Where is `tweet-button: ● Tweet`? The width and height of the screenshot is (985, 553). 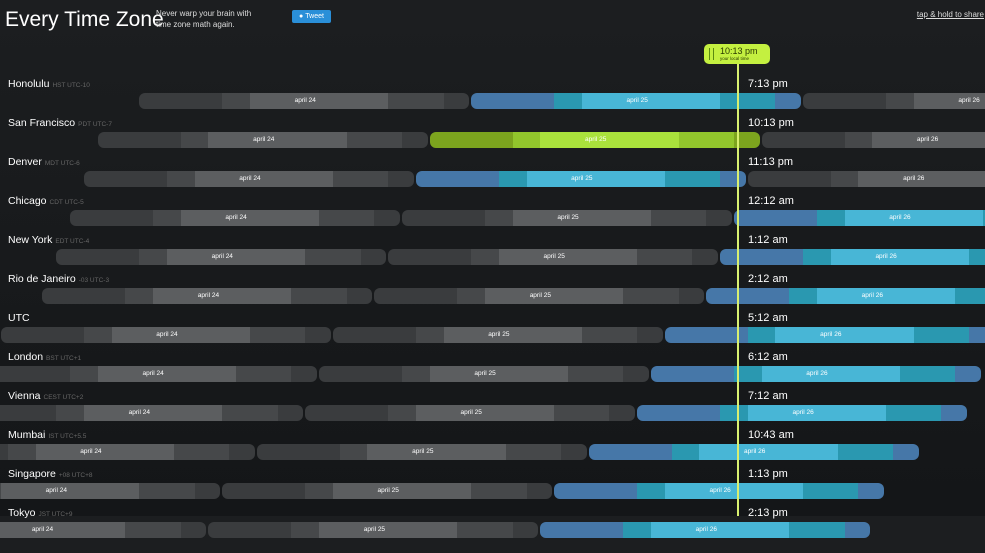
tweet-button: ● Tweet is located at coordinates (311, 16).